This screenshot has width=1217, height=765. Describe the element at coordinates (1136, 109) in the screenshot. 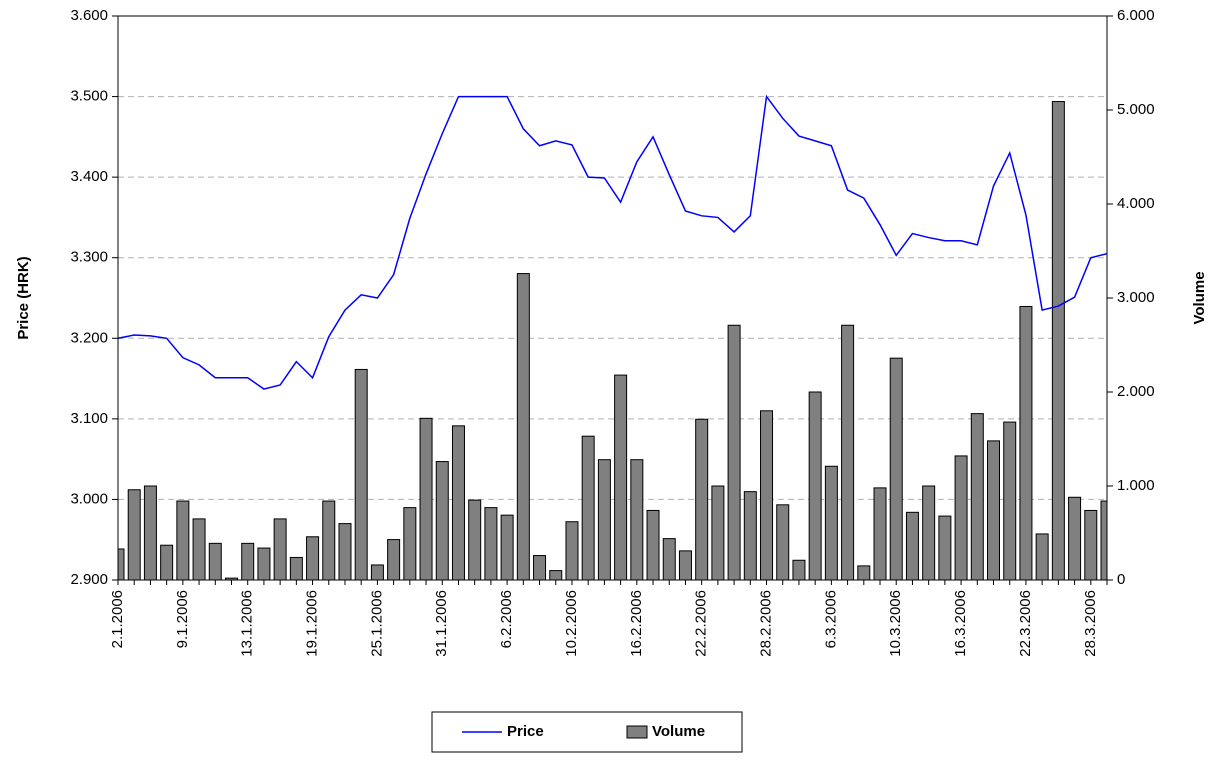

I see `y2-tick-label: 5.000` at that location.